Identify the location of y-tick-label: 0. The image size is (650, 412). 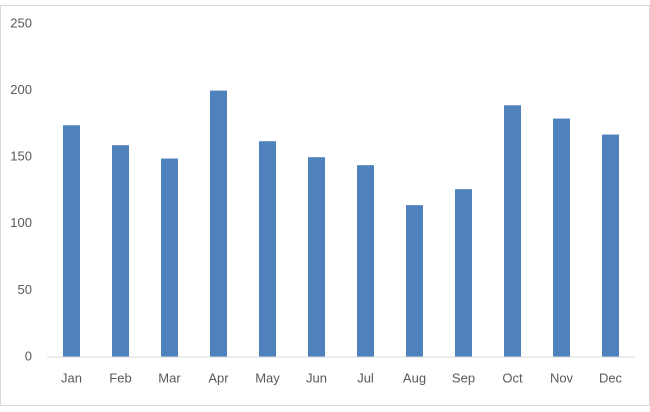
(28, 355).